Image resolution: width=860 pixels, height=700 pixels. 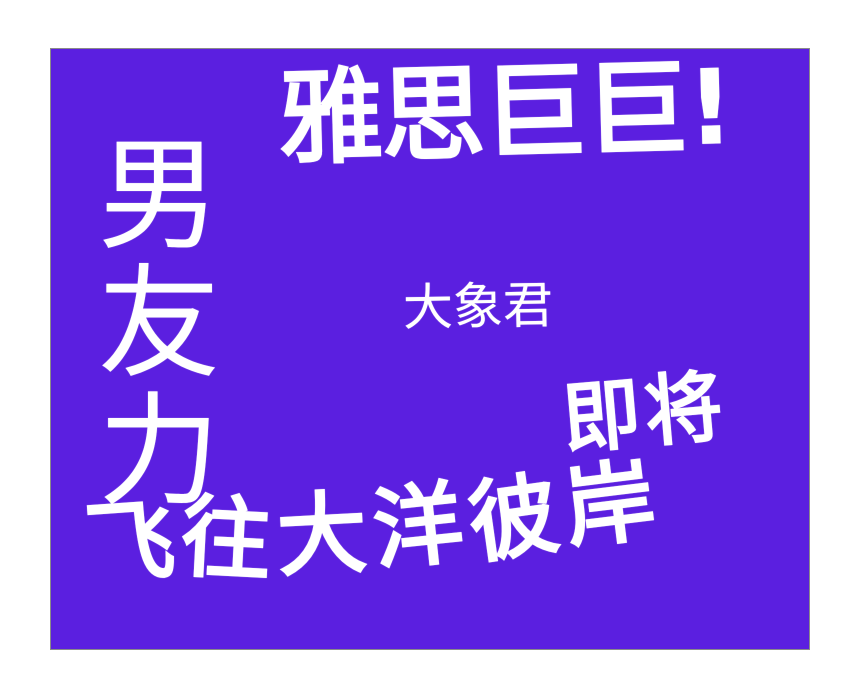 What do you see at coordinates (322, 535) in the screenshot?
I see `tagline-char: 大` at bounding box center [322, 535].